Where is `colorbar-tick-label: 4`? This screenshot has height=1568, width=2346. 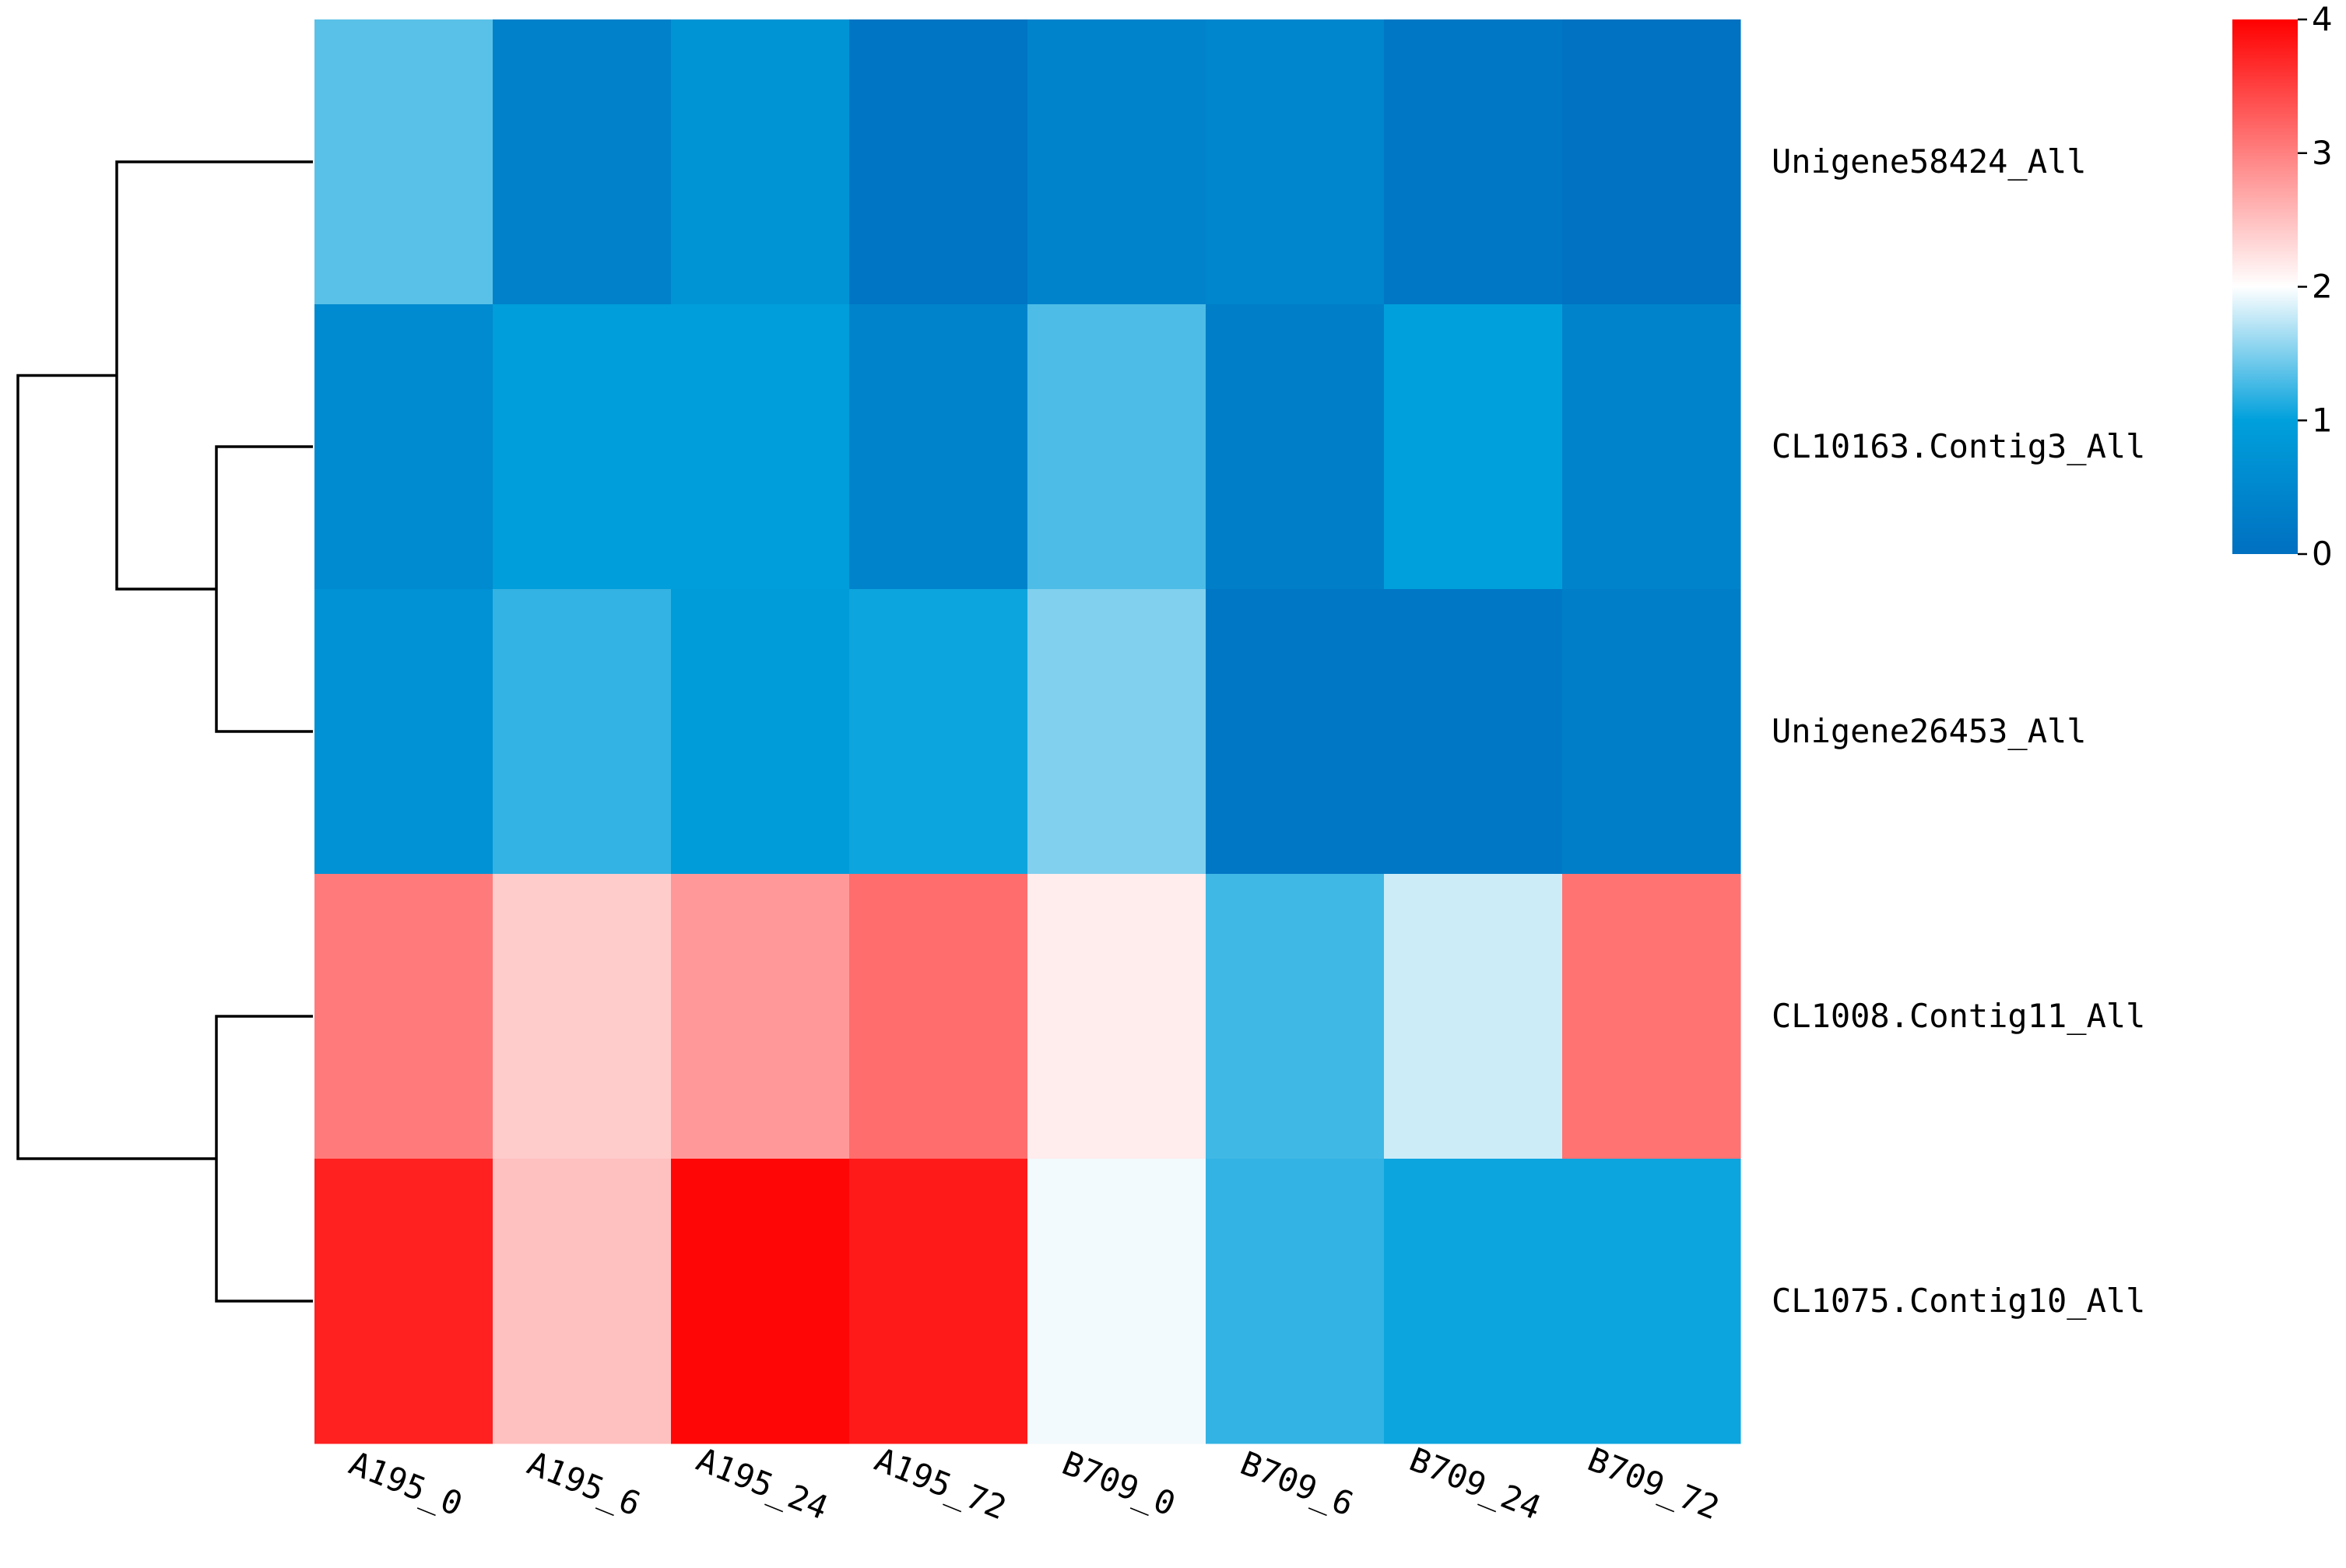
colorbar-tick-label: 4 is located at coordinates (2322, 19).